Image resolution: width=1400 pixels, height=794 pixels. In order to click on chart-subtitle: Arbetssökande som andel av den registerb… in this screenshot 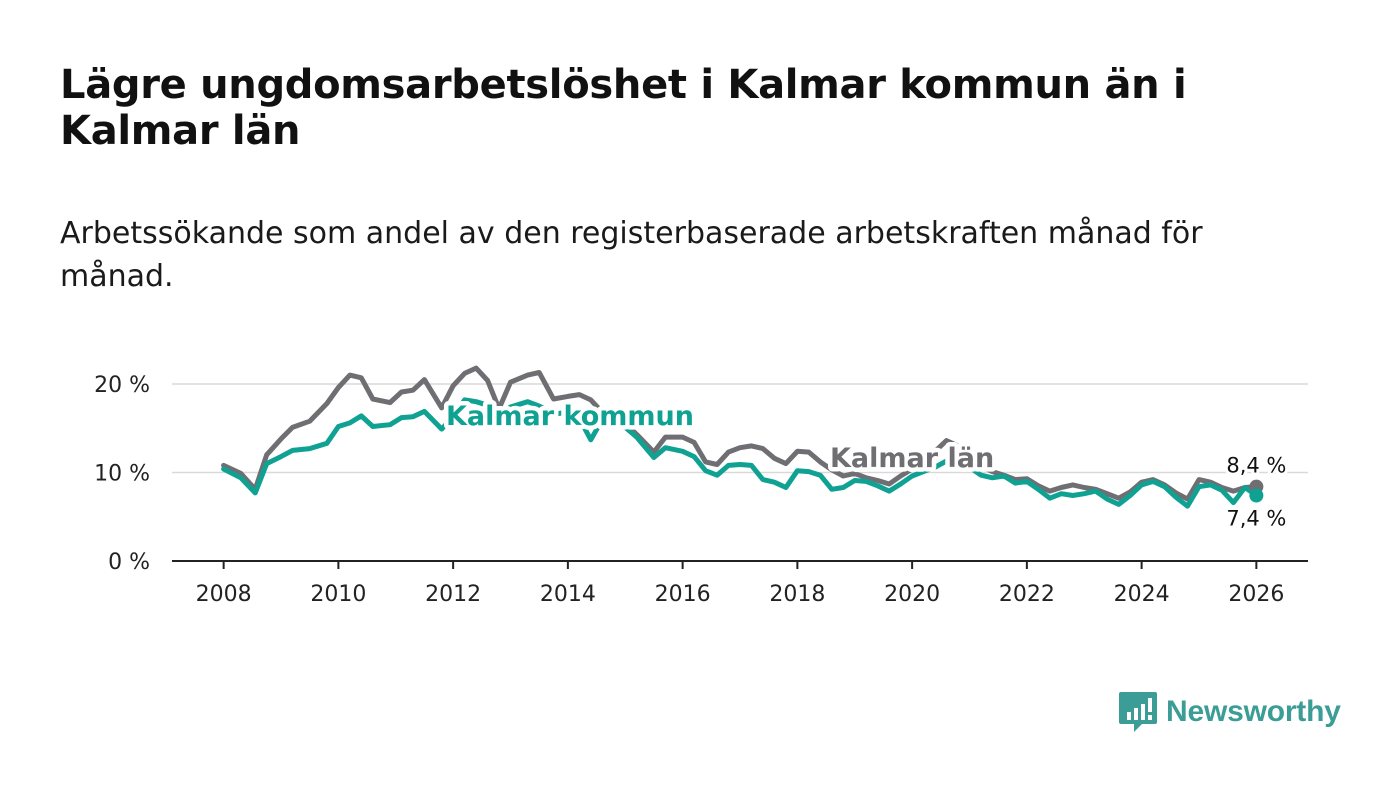, I will do `click(631, 255)`.